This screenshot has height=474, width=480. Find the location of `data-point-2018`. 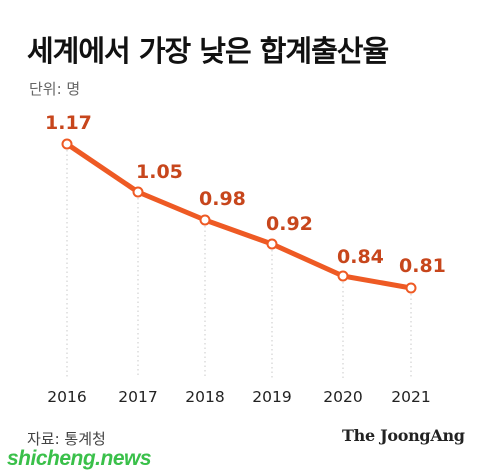

data-point-2018 is located at coordinates (205, 220).